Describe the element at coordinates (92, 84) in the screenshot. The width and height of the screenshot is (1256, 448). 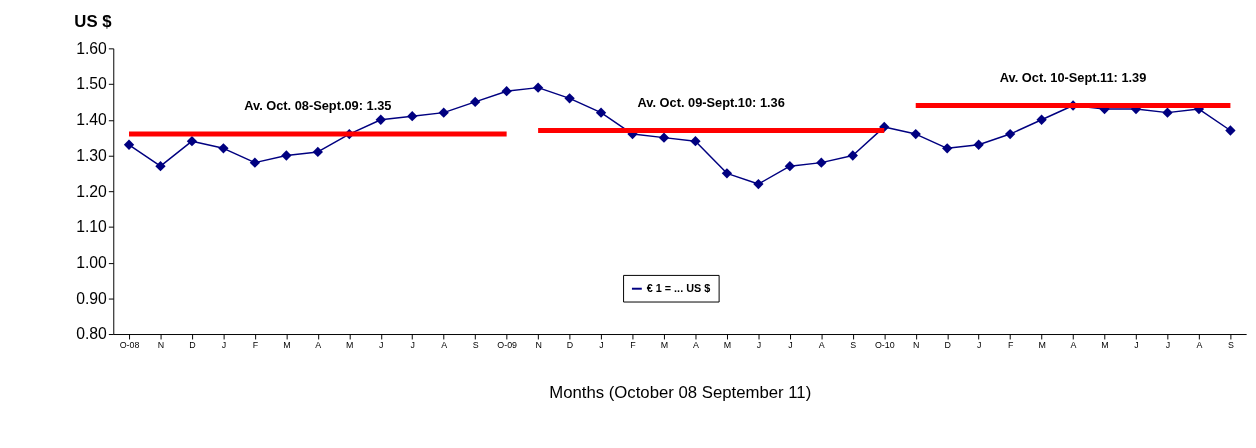
I see `y-tick-label: 1.50` at that location.